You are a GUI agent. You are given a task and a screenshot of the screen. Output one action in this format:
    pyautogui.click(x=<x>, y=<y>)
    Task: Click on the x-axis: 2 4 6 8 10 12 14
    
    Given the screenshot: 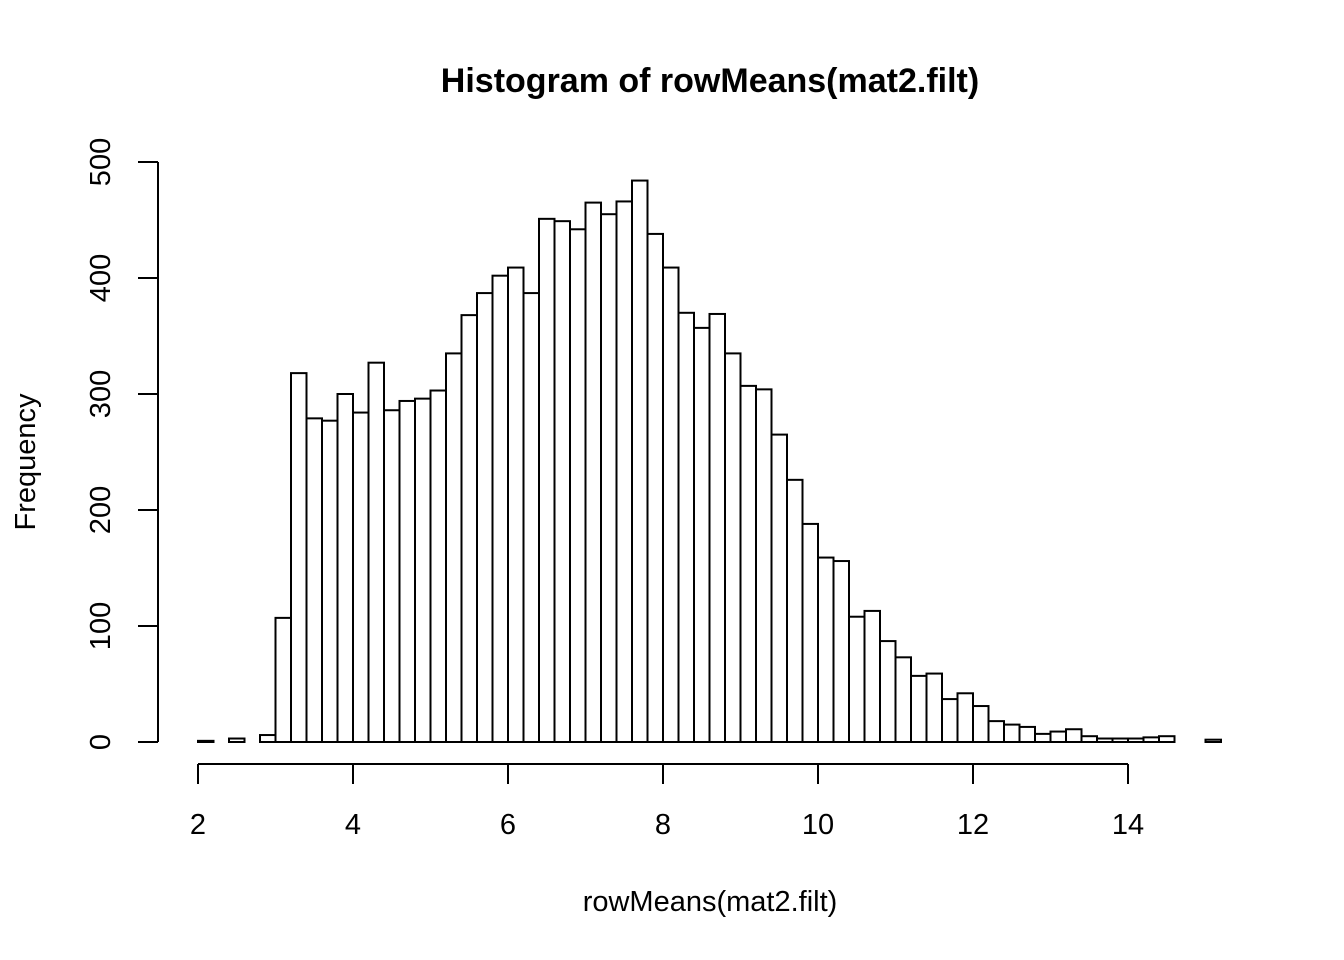 What is the action you would take?
    pyautogui.click(x=667, y=802)
    